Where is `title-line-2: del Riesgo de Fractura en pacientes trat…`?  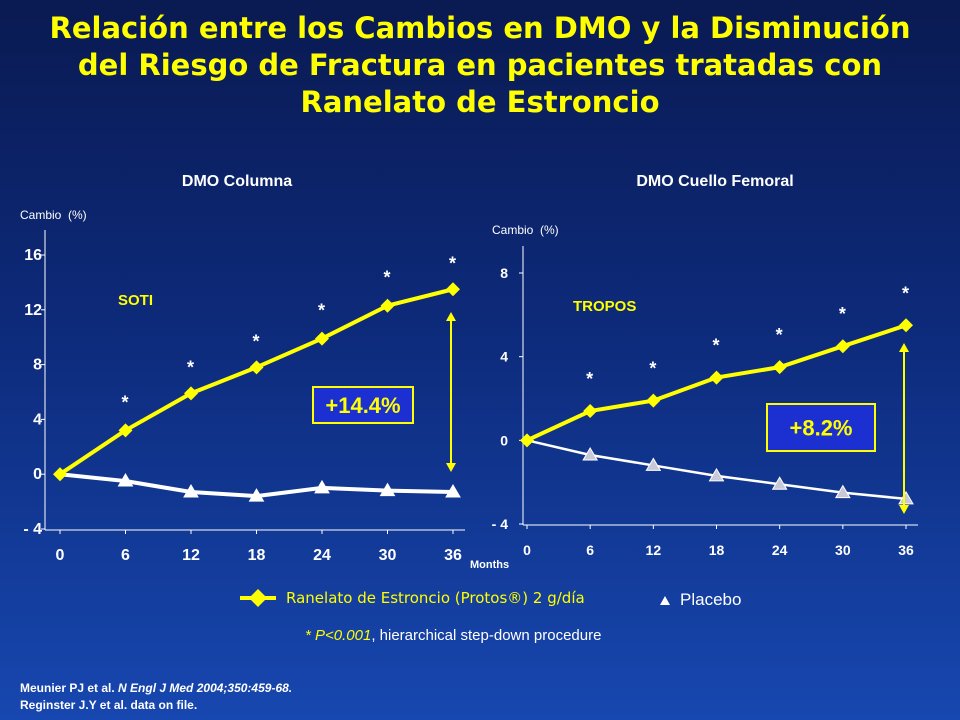 title-line-2: del Riesgo de Fractura en pacientes trat… is located at coordinates (480, 65).